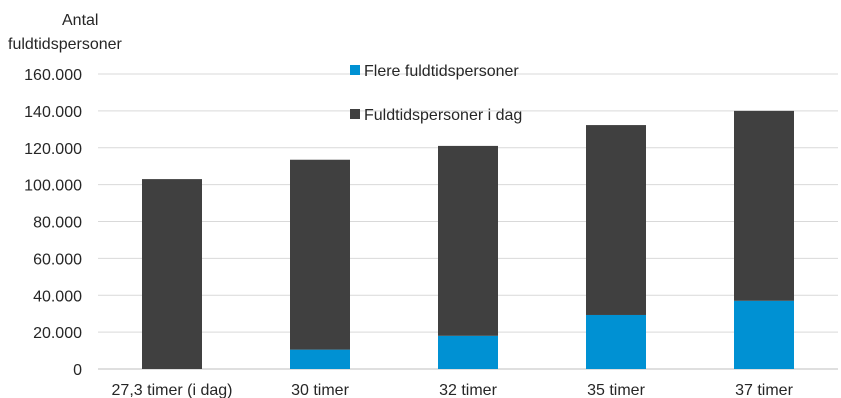 The width and height of the screenshot is (841, 398). I want to click on x-tick-label: 37 timer, so click(764, 390).